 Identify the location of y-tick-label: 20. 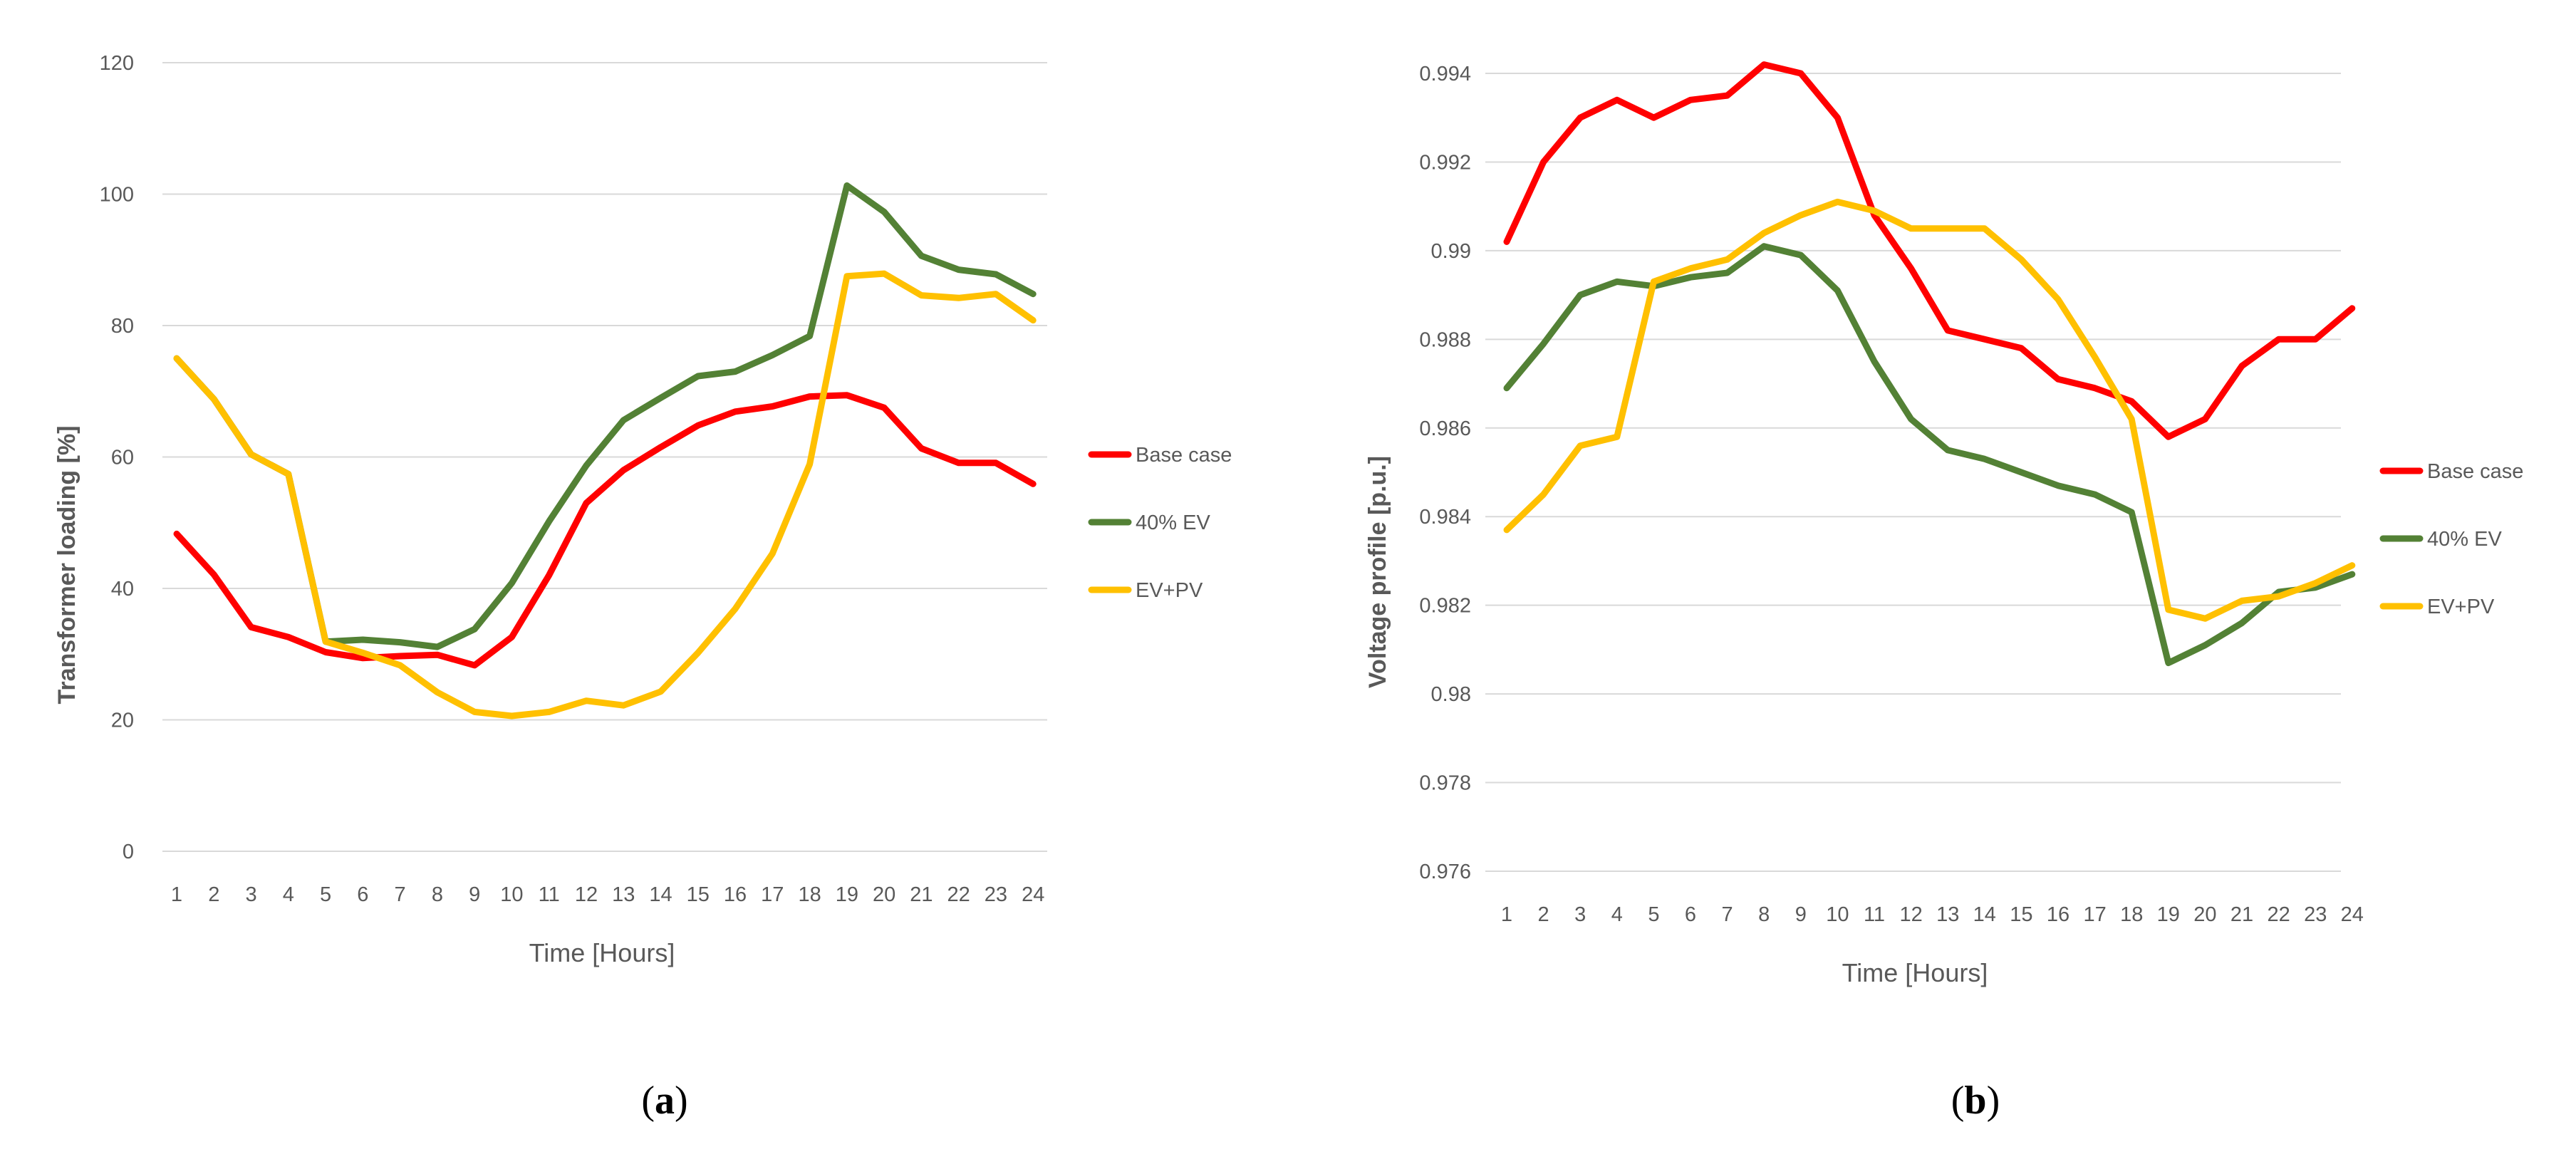
(122, 721).